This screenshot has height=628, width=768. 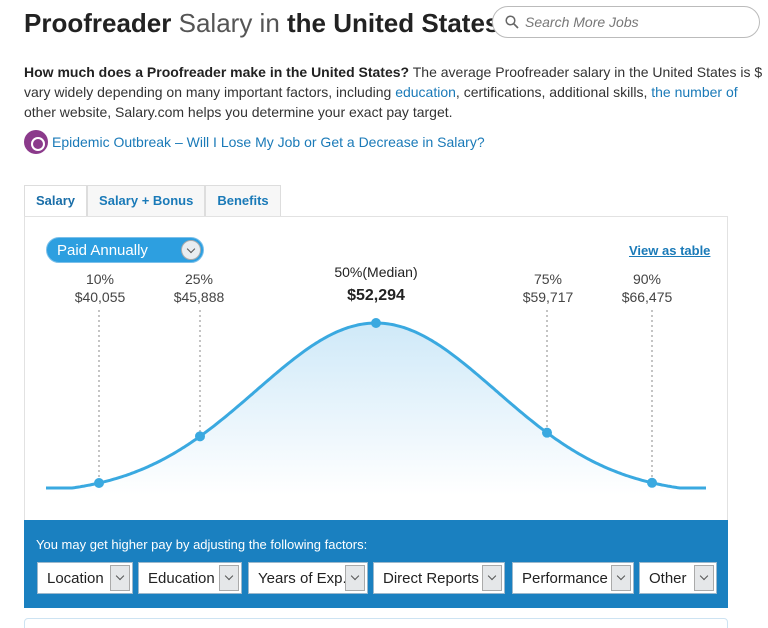 I want to click on search-input: Search More Jobs, so click(x=626, y=22).